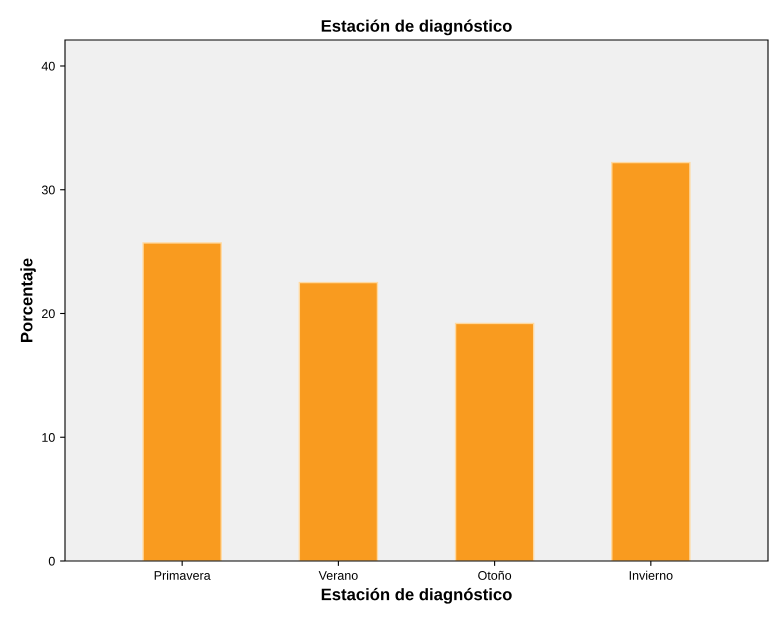 The image size is (773, 618). I want to click on y-tick-label: 30, so click(48, 190).